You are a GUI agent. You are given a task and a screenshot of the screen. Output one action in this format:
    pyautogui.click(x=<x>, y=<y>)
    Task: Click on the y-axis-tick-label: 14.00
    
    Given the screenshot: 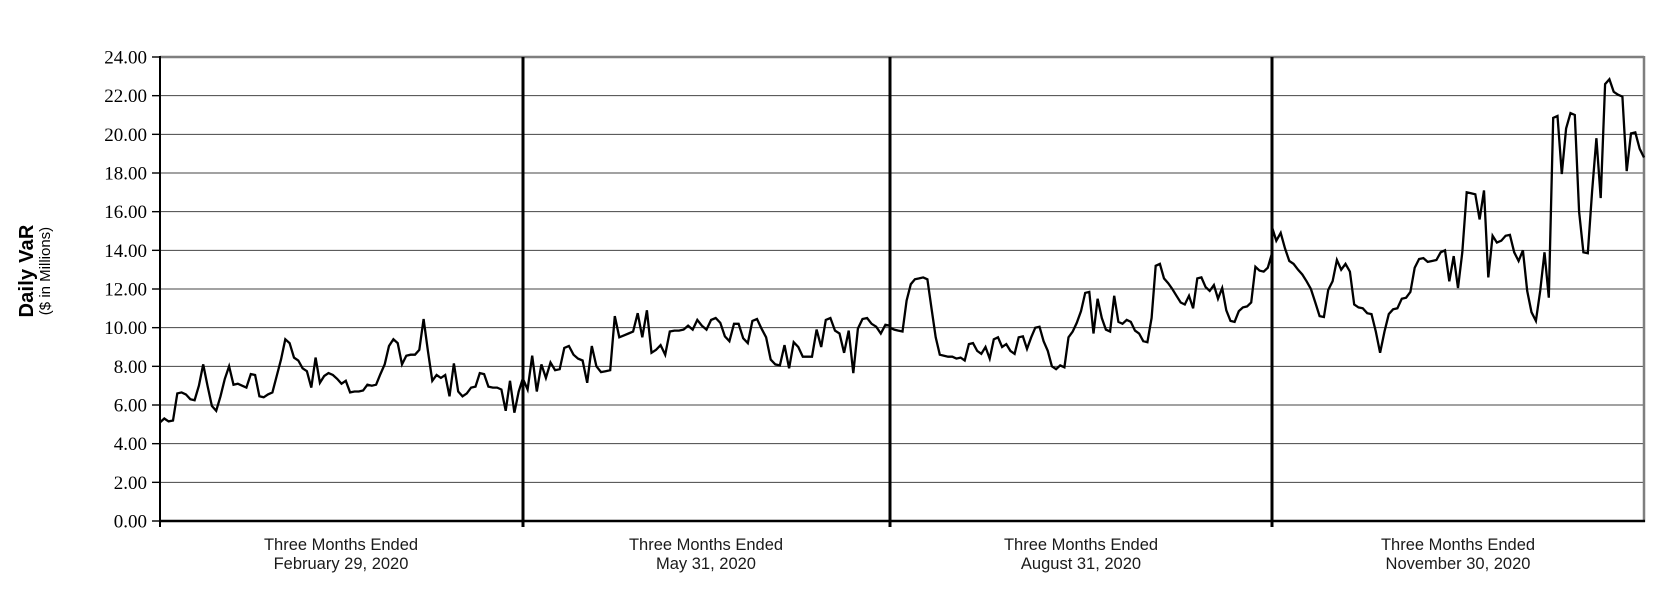 What is the action you would take?
    pyautogui.click(x=125, y=251)
    